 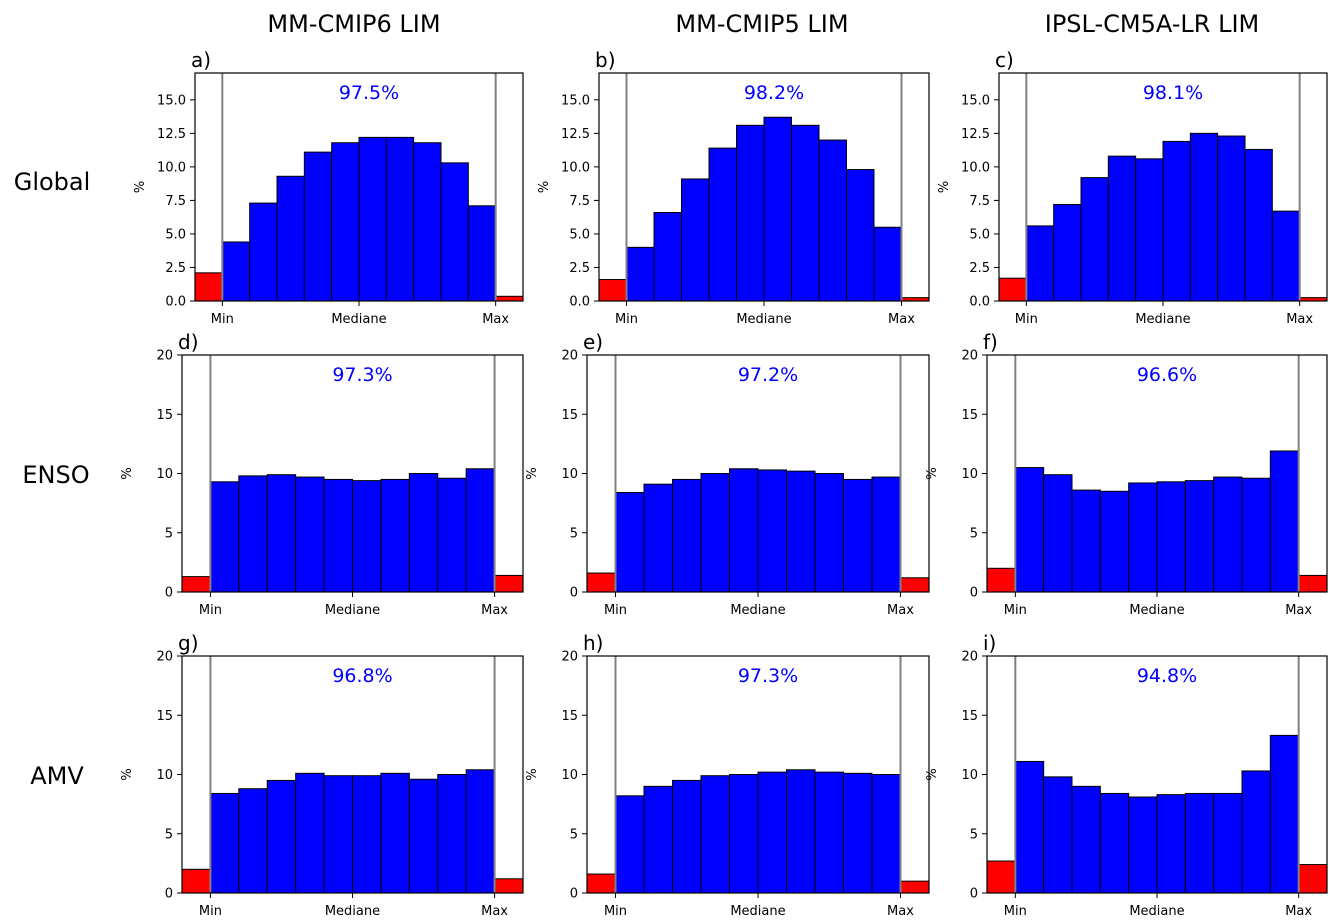 What do you see at coordinates (188, 643) in the screenshot?
I see `panel-letter: g)` at bounding box center [188, 643].